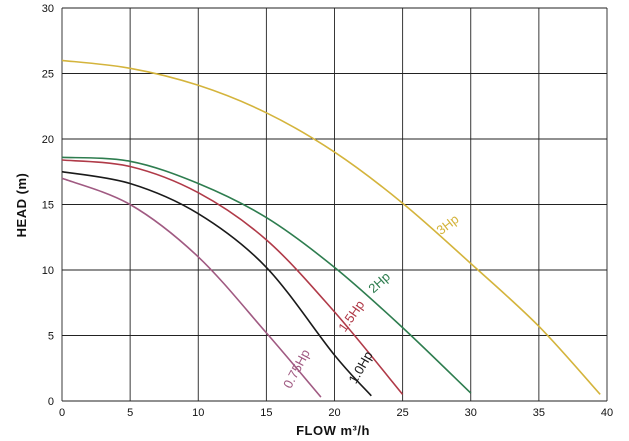 This screenshot has height=441, width=629. I want to click on y-tick-label: 0, so click(51, 402).